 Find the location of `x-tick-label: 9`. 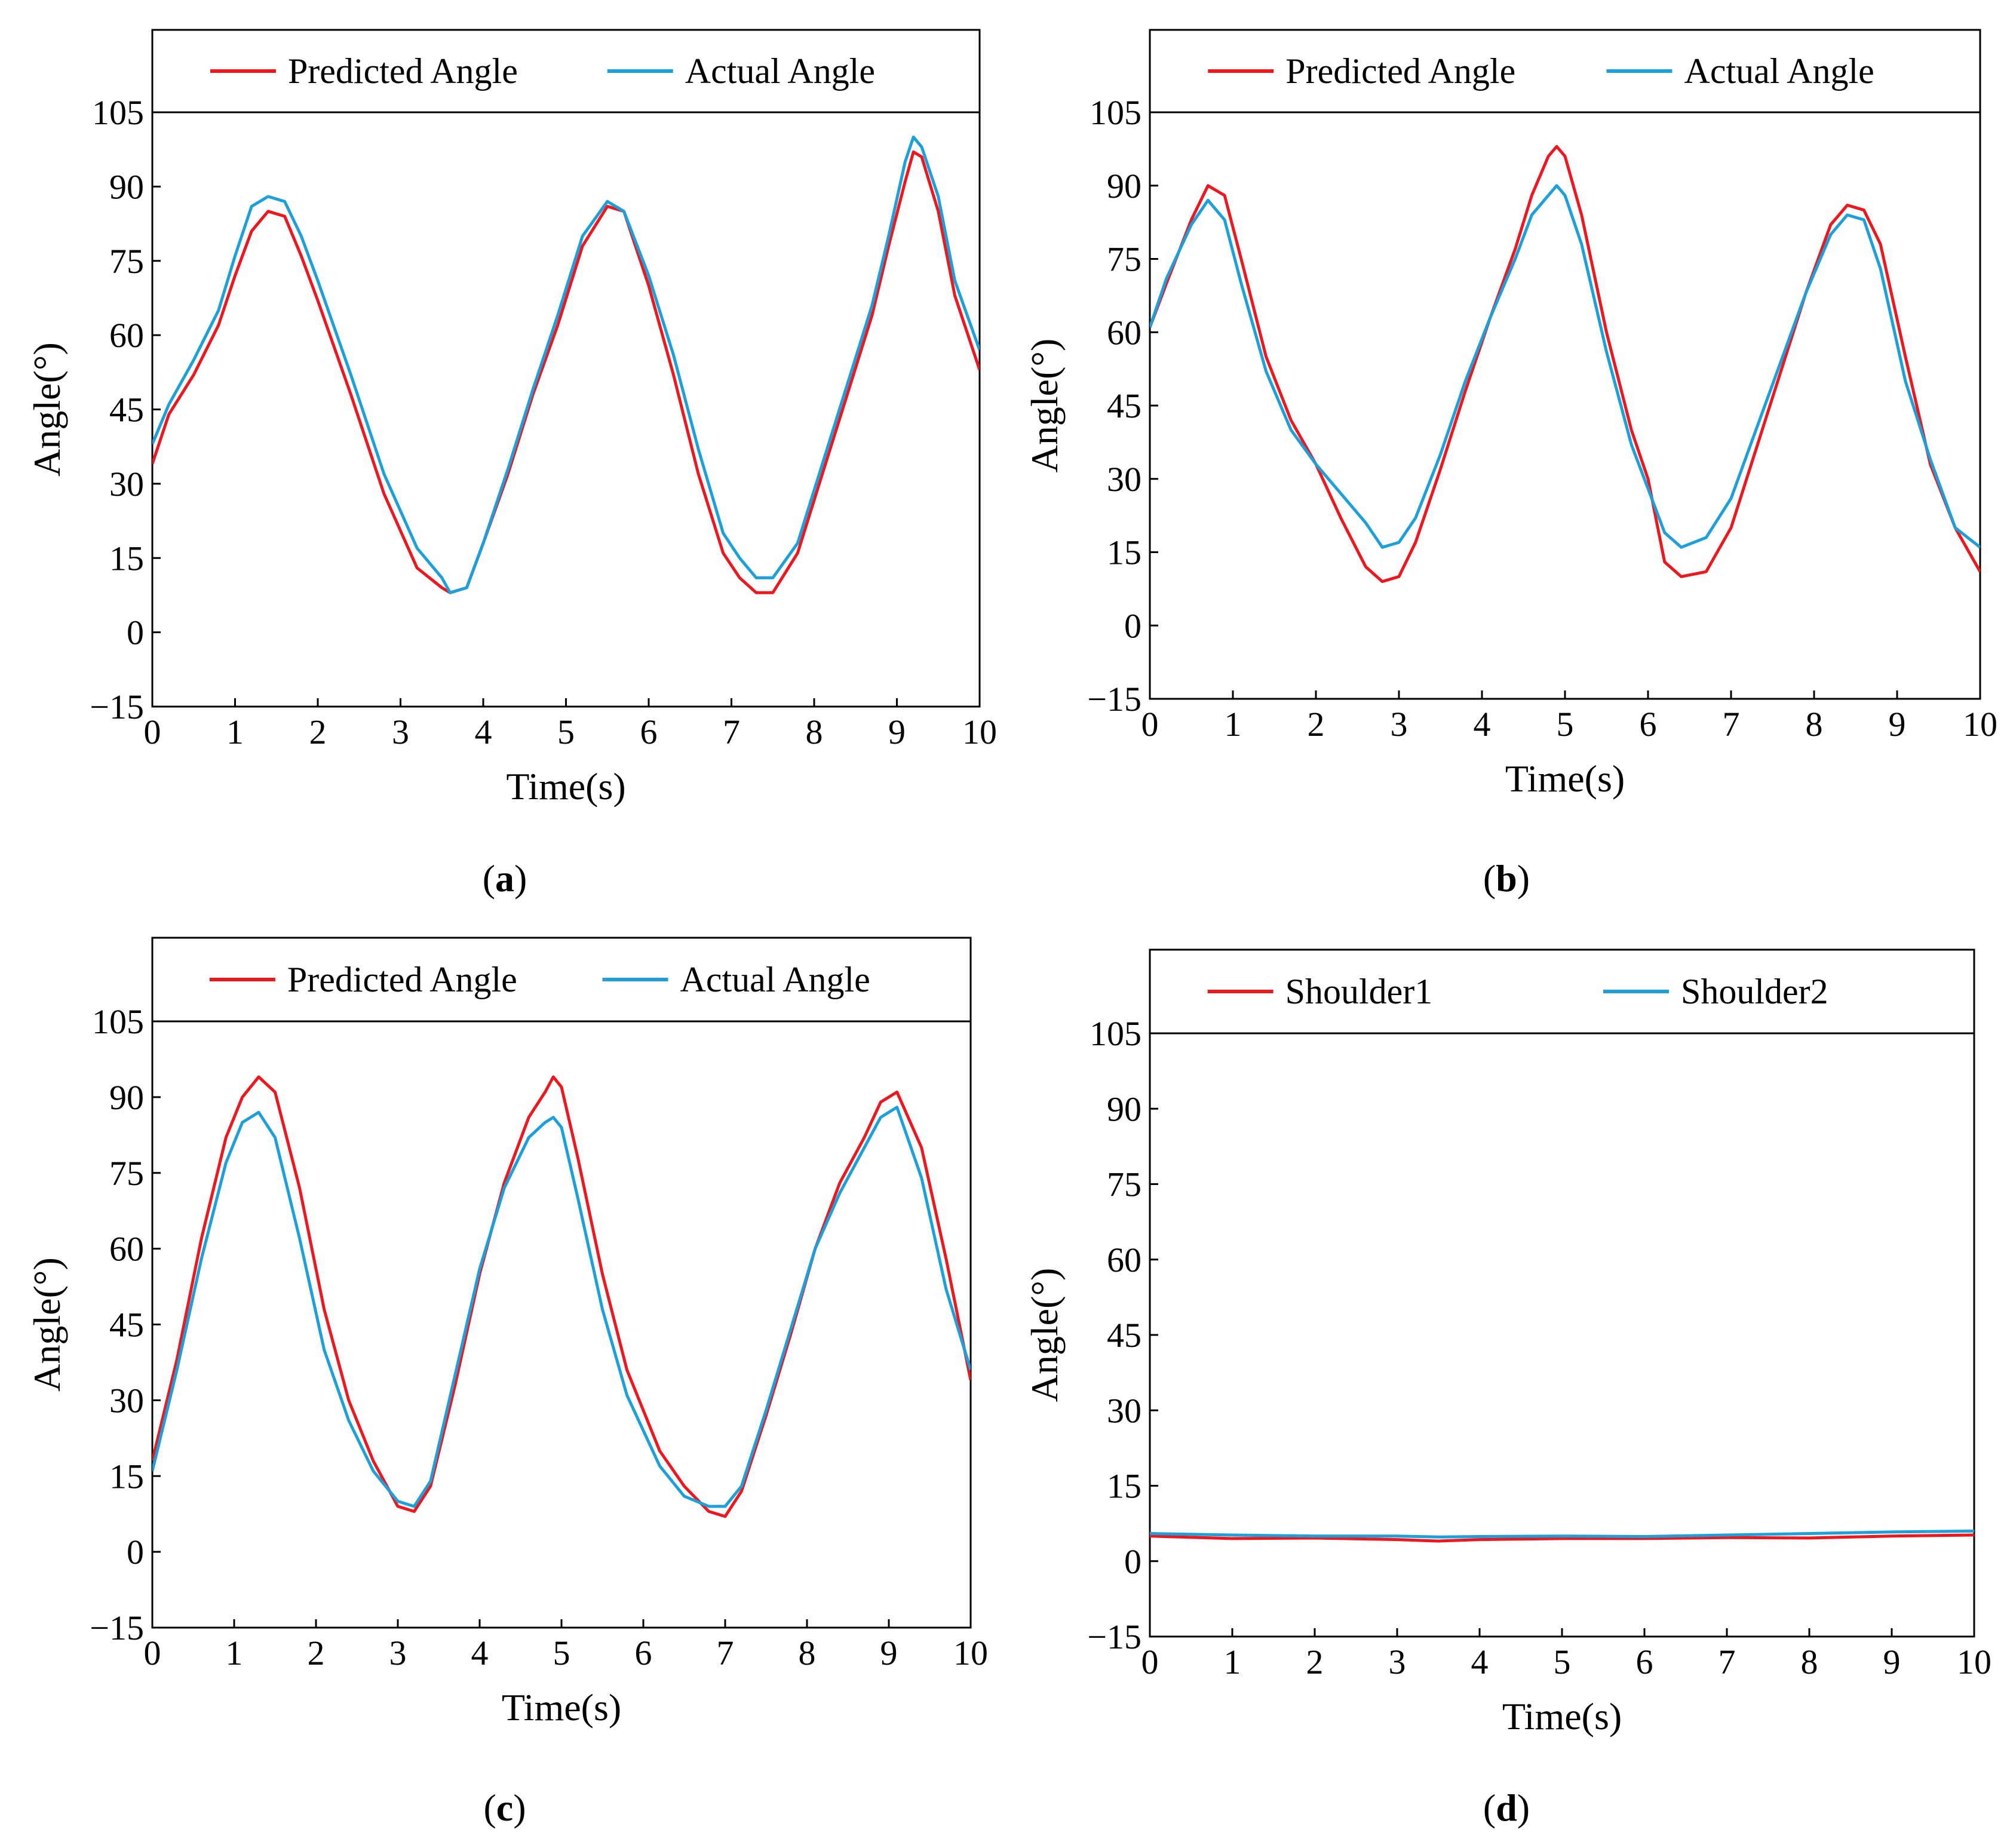

x-tick-label: 9 is located at coordinates (897, 732).